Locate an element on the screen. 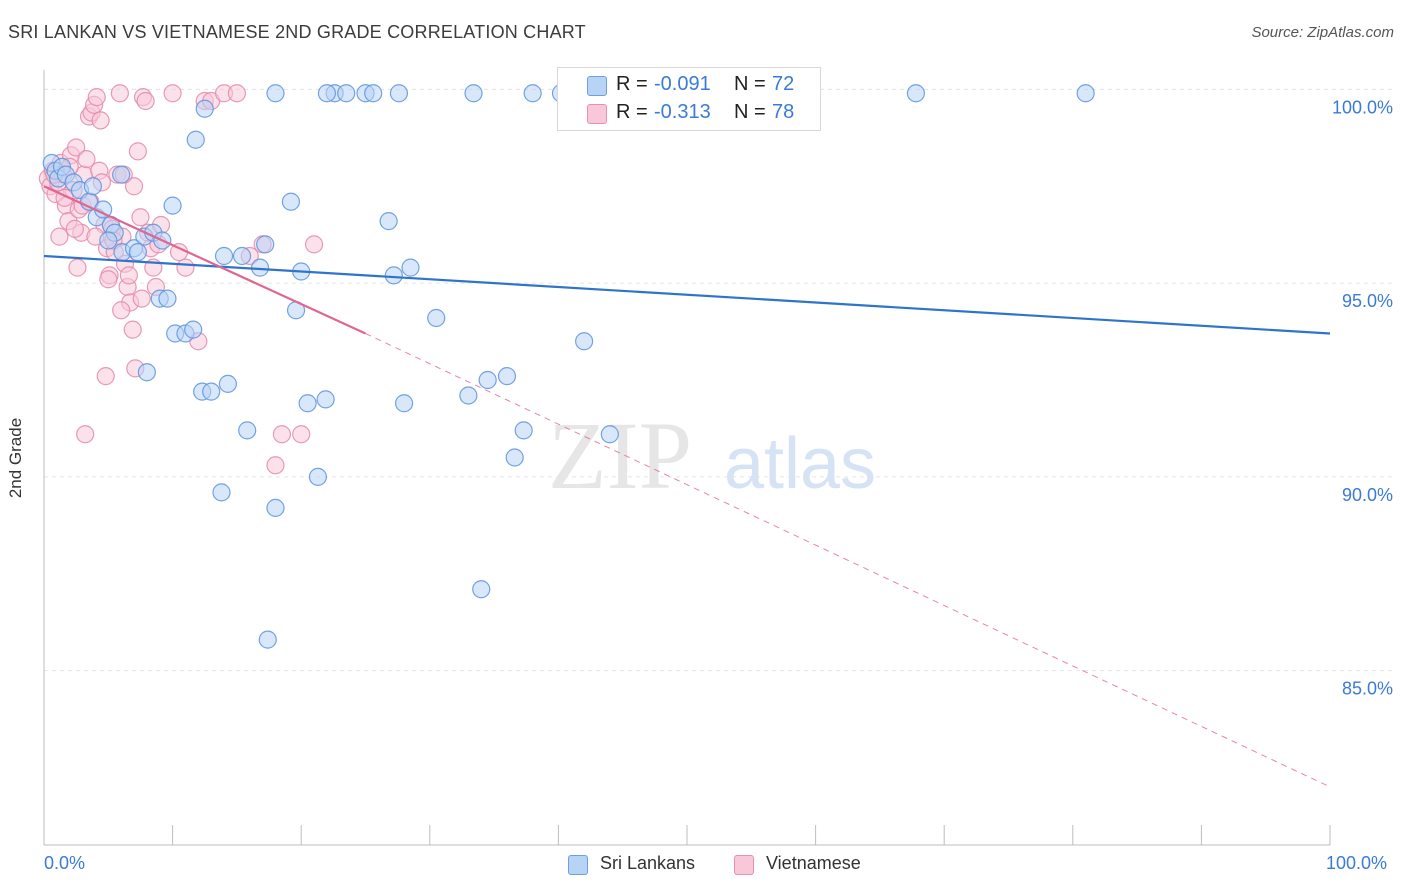  x-tick-max: 100.0% is located at coordinates (1357, 863).